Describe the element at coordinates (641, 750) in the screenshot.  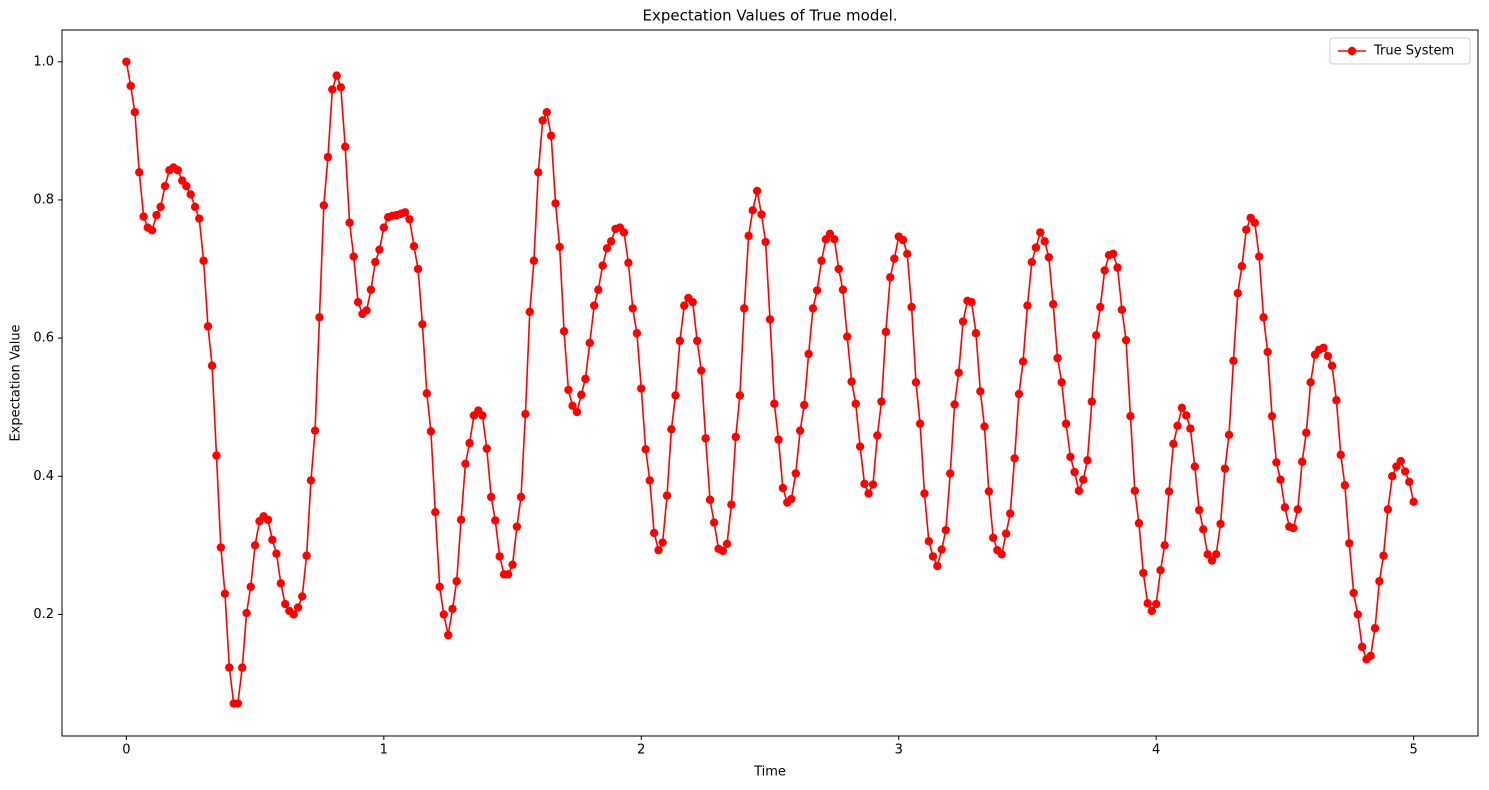
I see `x-tick-label: 2` at that location.